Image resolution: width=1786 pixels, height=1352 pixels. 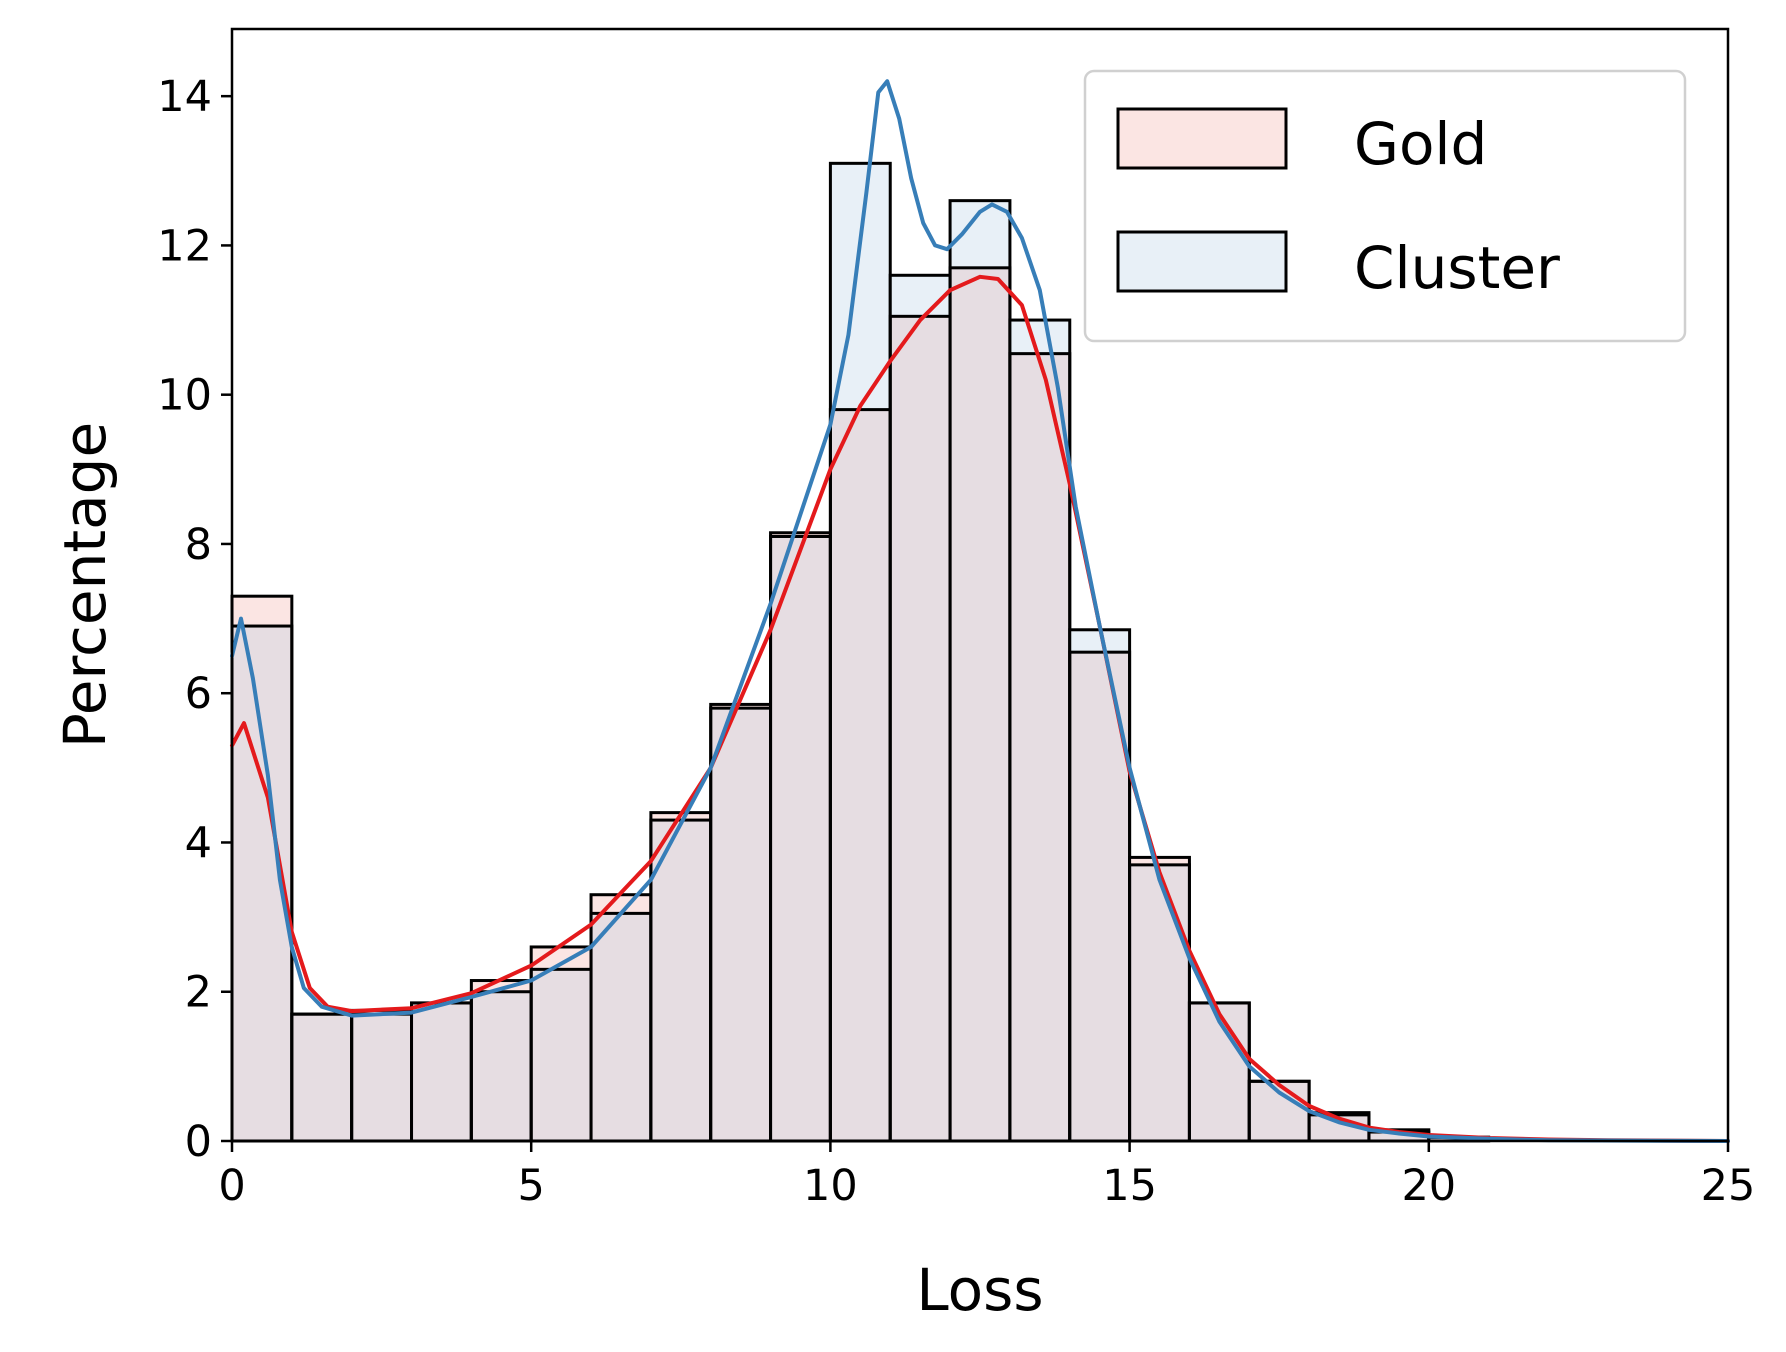 What do you see at coordinates (198, 843) in the screenshot?
I see `y-tick-label: 4` at bounding box center [198, 843].